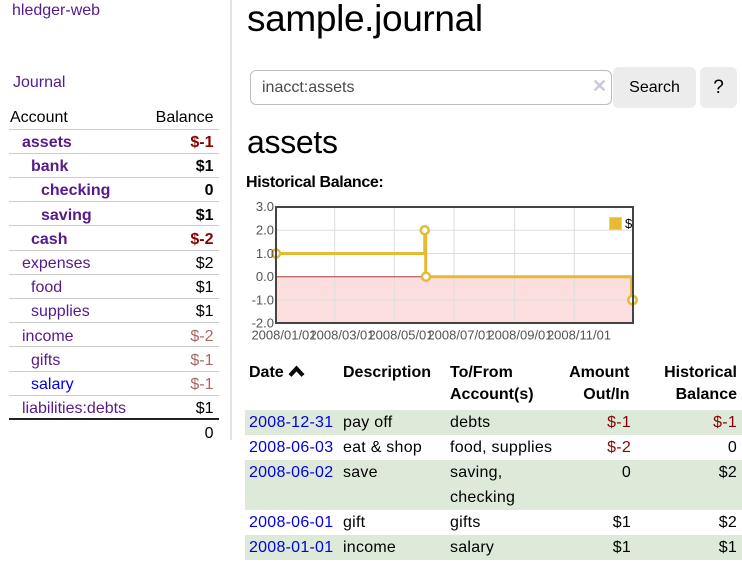  I want to click on svg-text: 2008/07/01, so click(459, 335).